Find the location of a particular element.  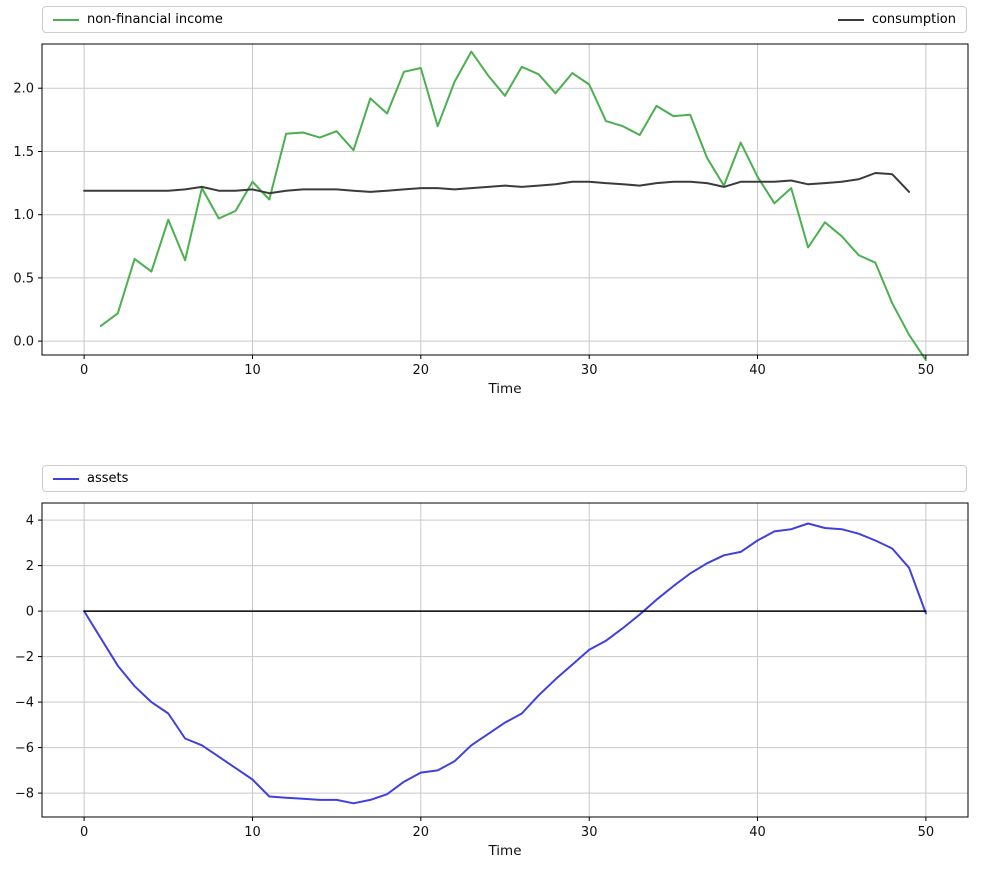

consumption-line-swatch-icon is located at coordinates (850, 19).